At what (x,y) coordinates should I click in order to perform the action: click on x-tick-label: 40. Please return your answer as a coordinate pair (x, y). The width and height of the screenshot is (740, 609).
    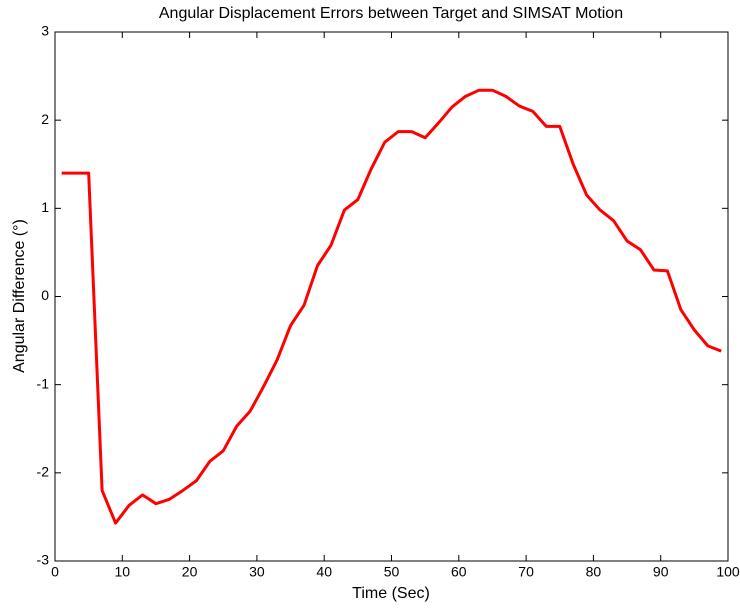
    Looking at the image, I should click on (324, 572).